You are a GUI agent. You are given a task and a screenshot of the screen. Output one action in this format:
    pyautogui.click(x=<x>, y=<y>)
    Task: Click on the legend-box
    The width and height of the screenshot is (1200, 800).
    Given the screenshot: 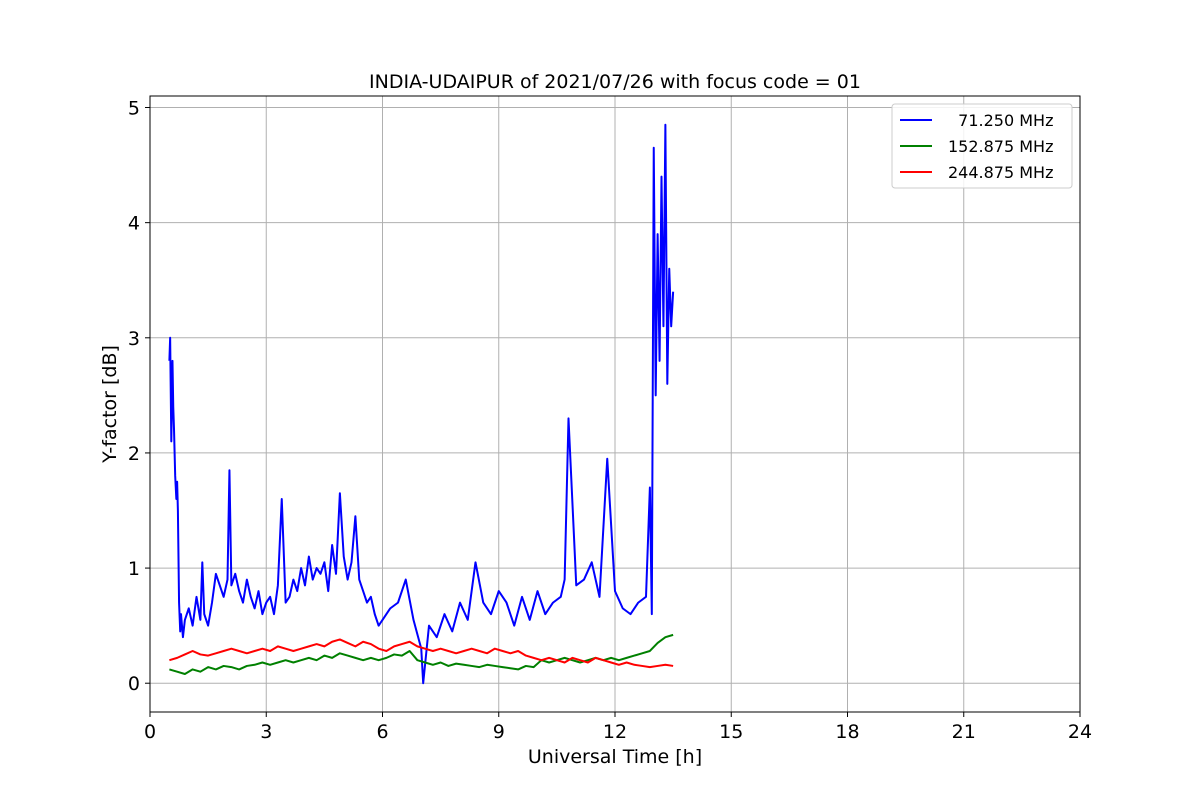 What is the action you would take?
    pyautogui.click(x=982, y=146)
    